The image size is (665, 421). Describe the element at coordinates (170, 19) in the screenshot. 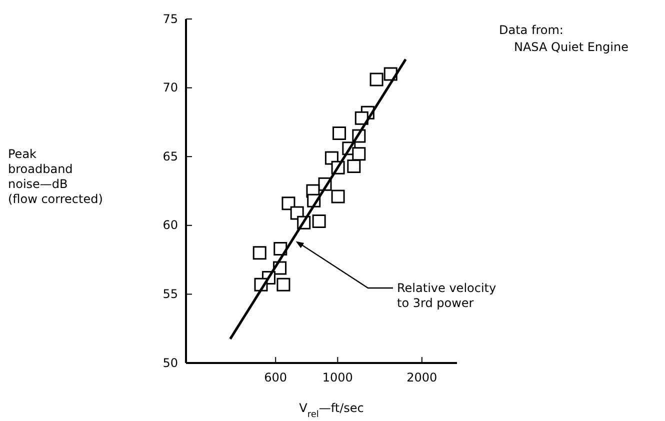

I see `y-tick-label: 75` at that location.